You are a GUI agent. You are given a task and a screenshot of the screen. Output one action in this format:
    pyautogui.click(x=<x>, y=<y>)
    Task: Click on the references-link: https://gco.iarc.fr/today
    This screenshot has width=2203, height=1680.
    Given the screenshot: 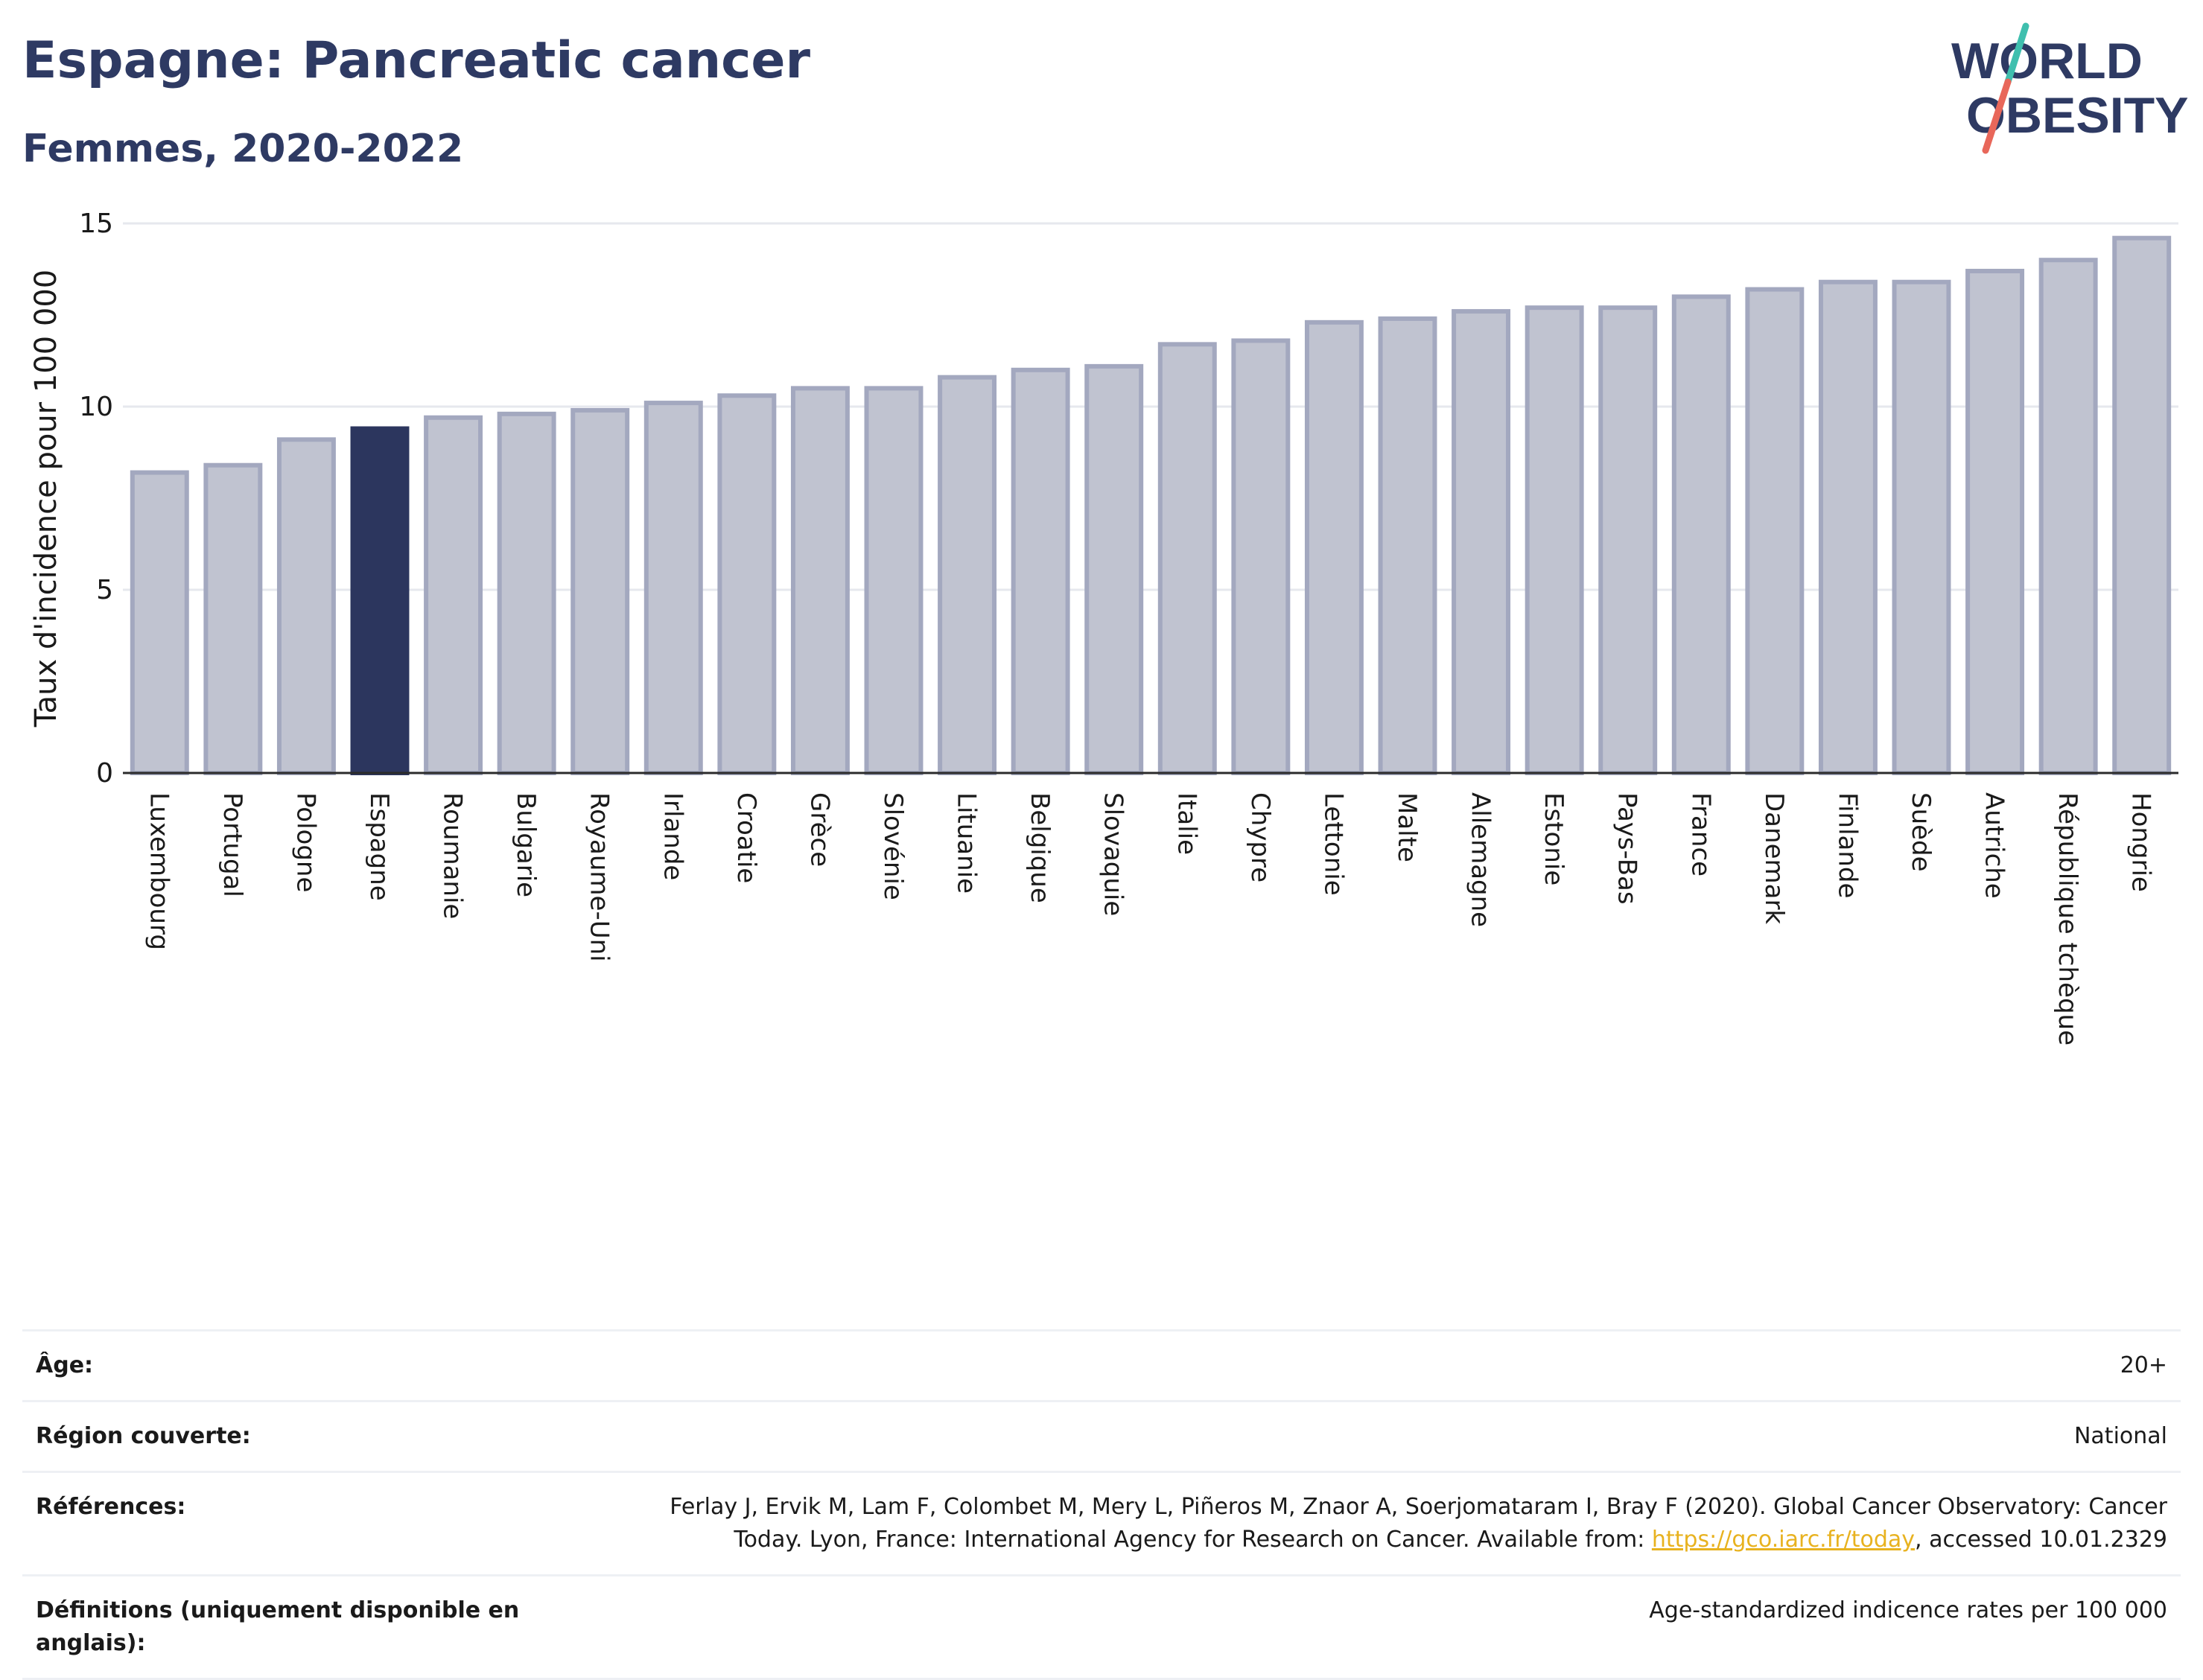 What is the action you would take?
    pyautogui.click(x=1783, y=1540)
    